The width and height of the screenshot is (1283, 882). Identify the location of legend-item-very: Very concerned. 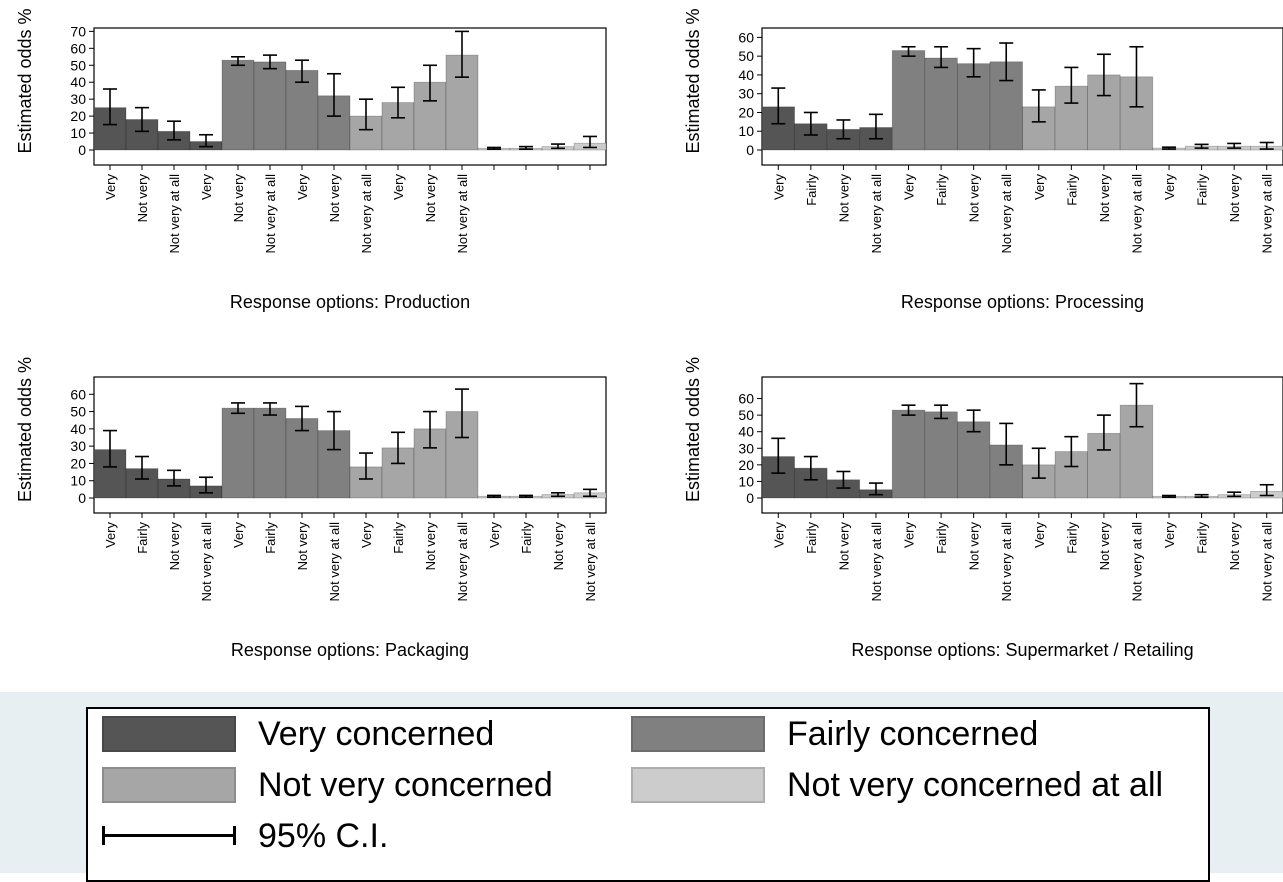
(298, 734).